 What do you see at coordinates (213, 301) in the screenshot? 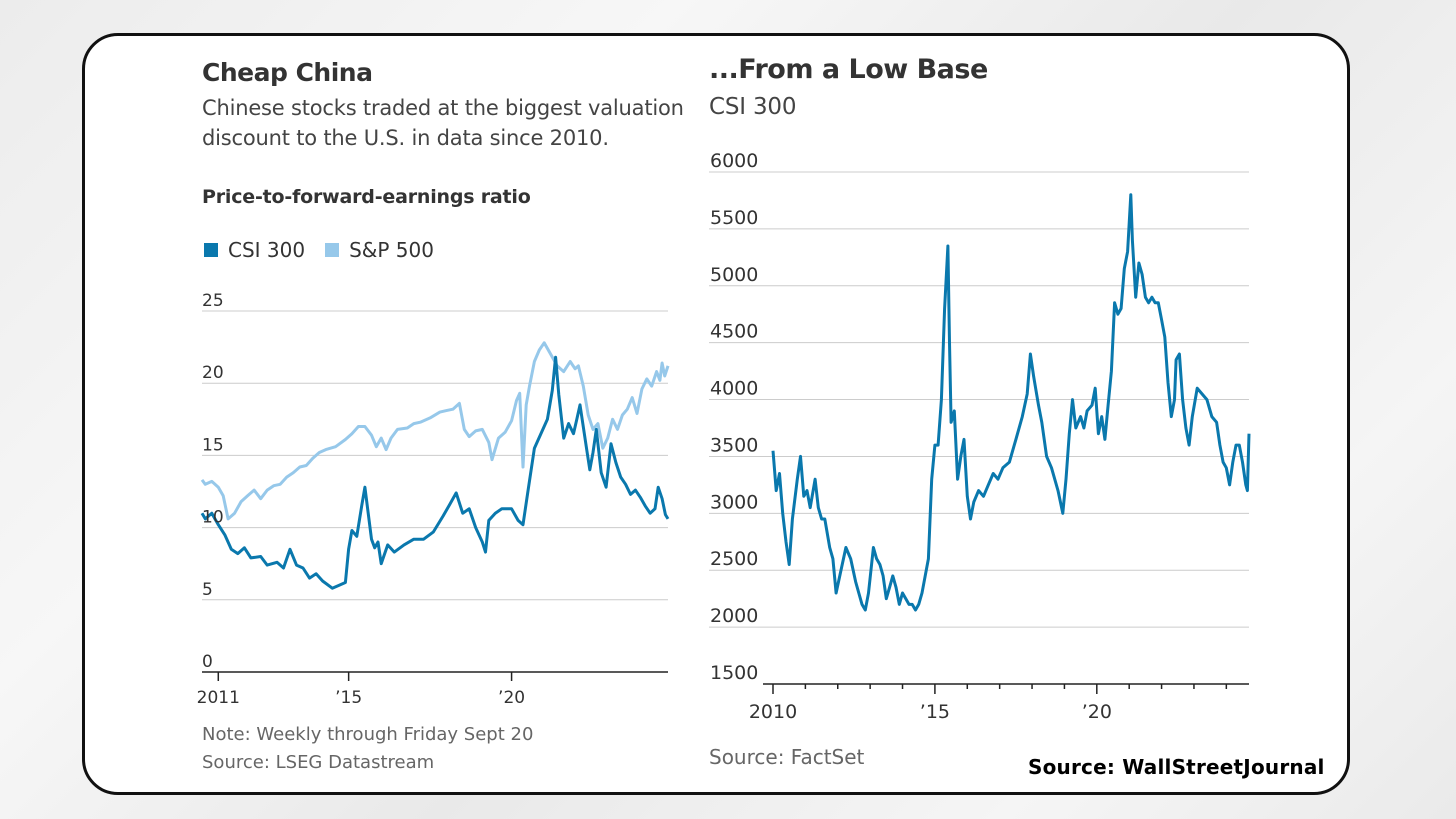
I see `left-ytick-label-25: 25` at bounding box center [213, 301].